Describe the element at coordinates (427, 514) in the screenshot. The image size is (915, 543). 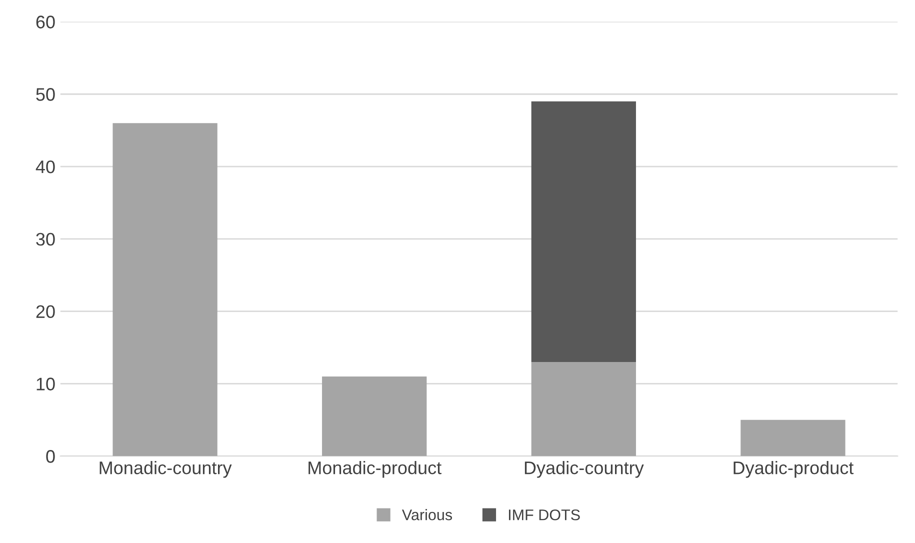
I see `legend-label: Various` at that location.